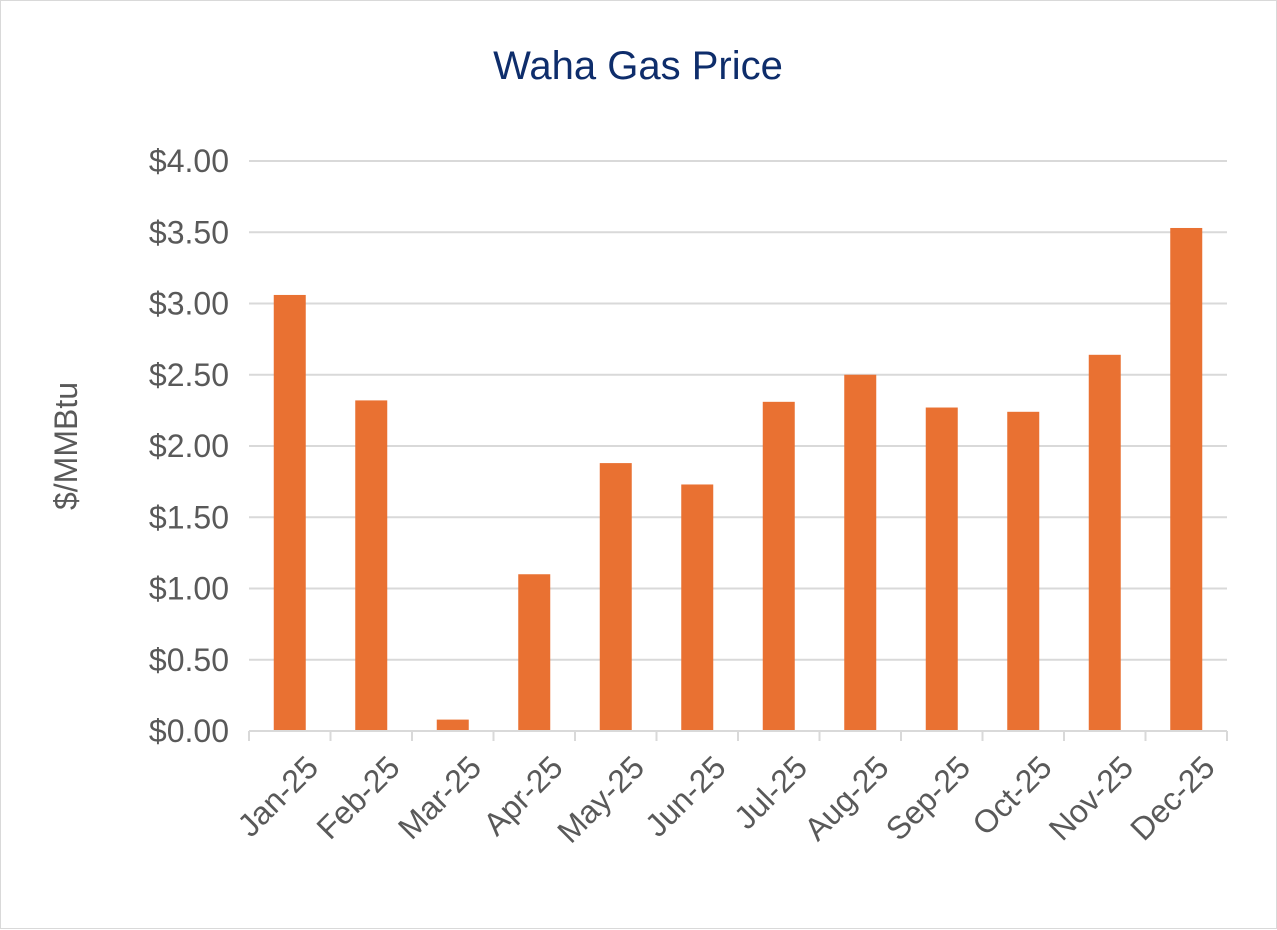 The width and height of the screenshot is (1277, 930). What do you see at coordinates (1172, 798) in the screenshot?
I see `x-tick-label: Dec-25` at bounding box center [1172, 798].